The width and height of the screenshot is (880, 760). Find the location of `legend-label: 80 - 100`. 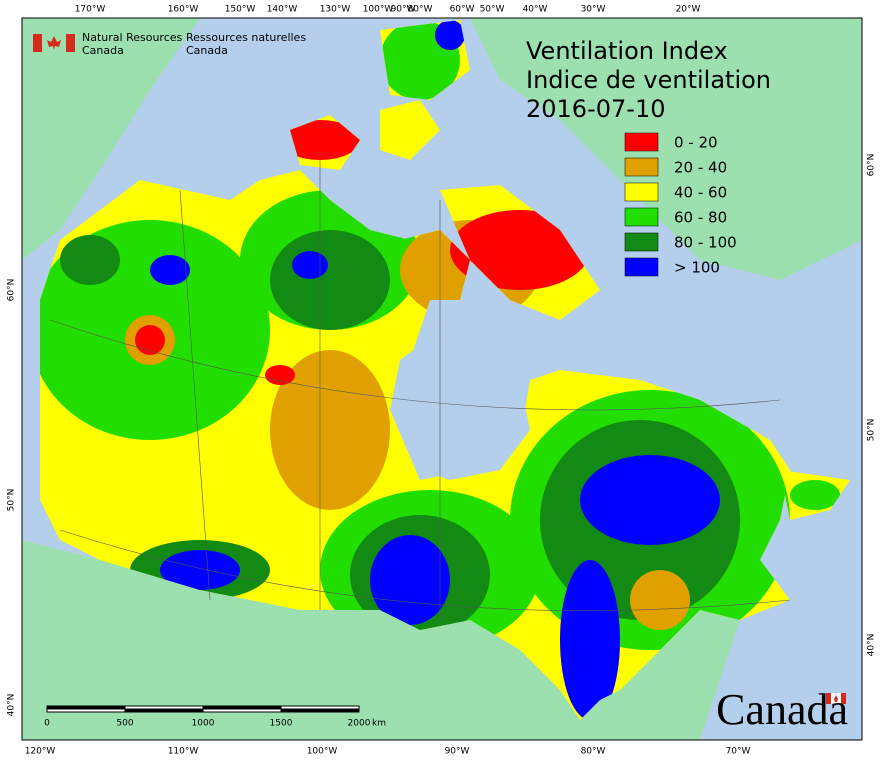

legend-label: 80 - 100 is located at coordinates (705, 243).